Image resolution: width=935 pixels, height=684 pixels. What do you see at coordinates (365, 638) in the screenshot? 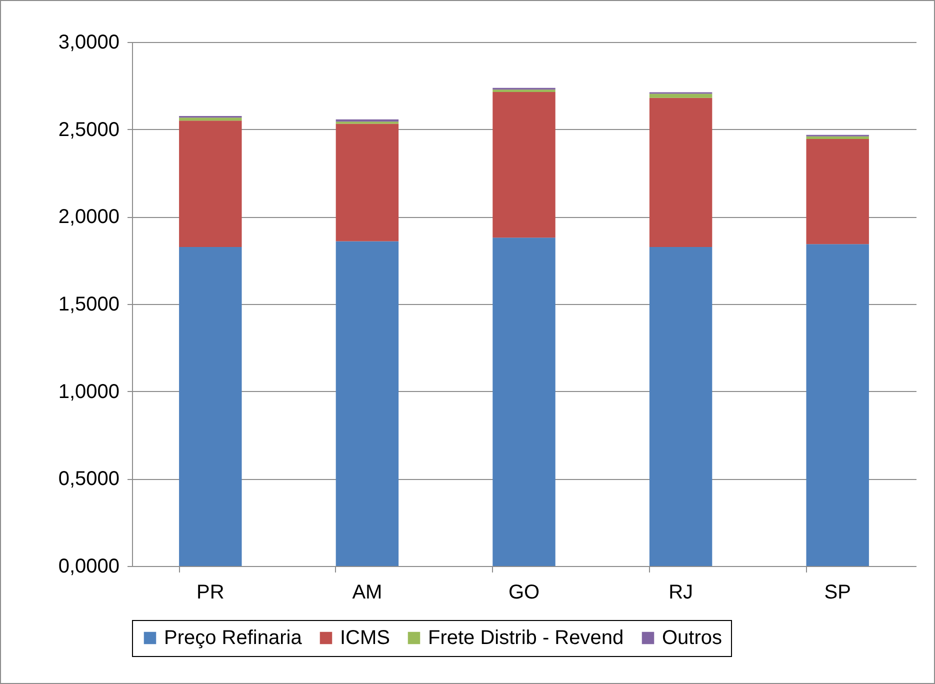
I see `legend-label: ICMS` at bounding box center [365, 638].